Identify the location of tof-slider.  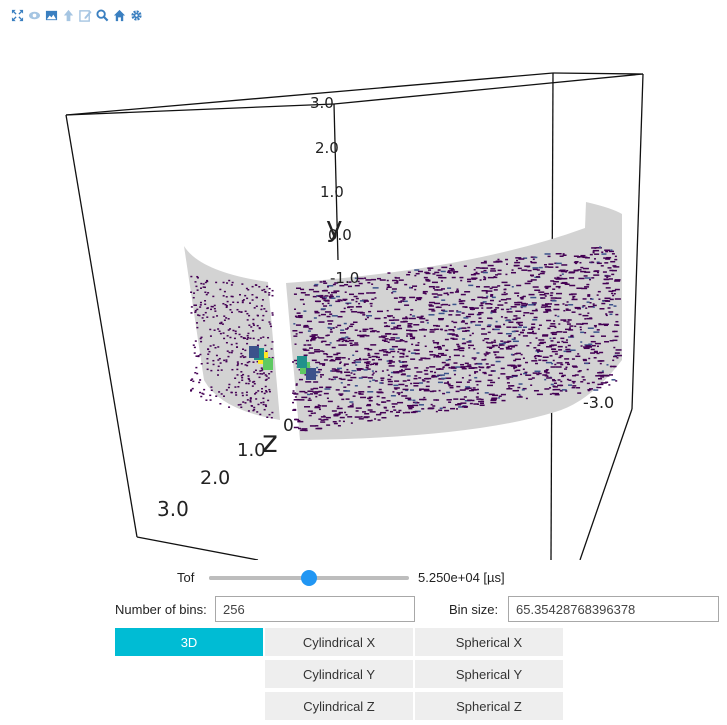
(309, 578).